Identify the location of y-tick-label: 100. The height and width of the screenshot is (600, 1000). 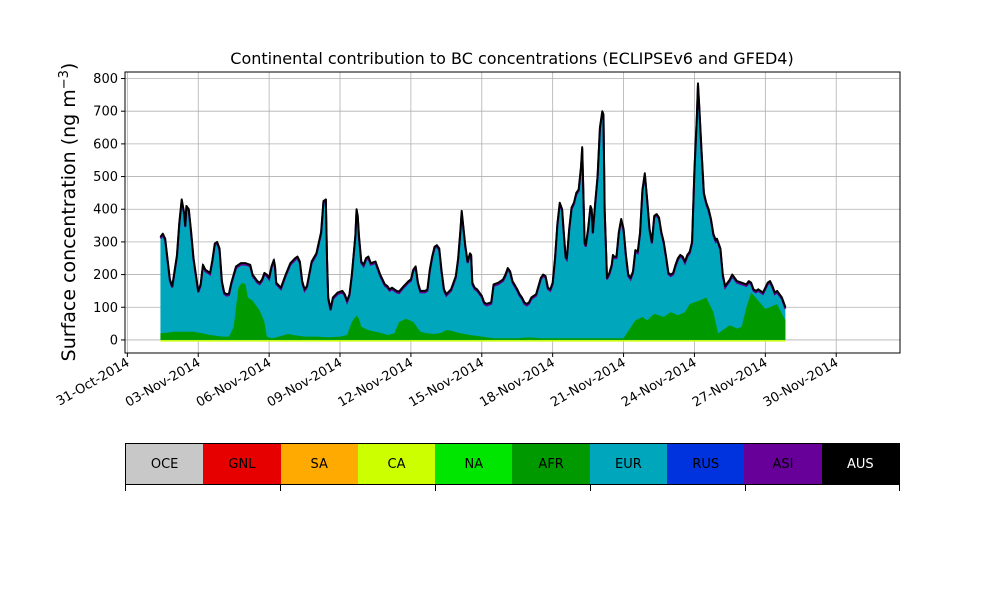
(105, 308).